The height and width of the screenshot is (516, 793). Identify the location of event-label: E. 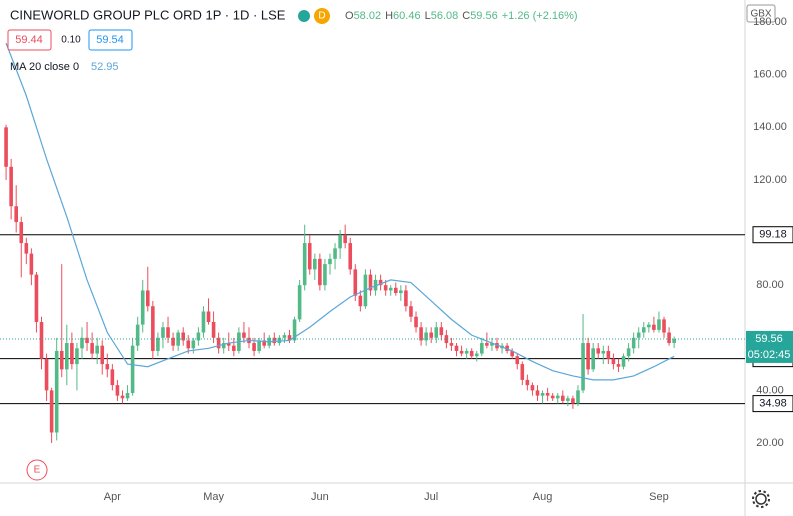
(37, 470).